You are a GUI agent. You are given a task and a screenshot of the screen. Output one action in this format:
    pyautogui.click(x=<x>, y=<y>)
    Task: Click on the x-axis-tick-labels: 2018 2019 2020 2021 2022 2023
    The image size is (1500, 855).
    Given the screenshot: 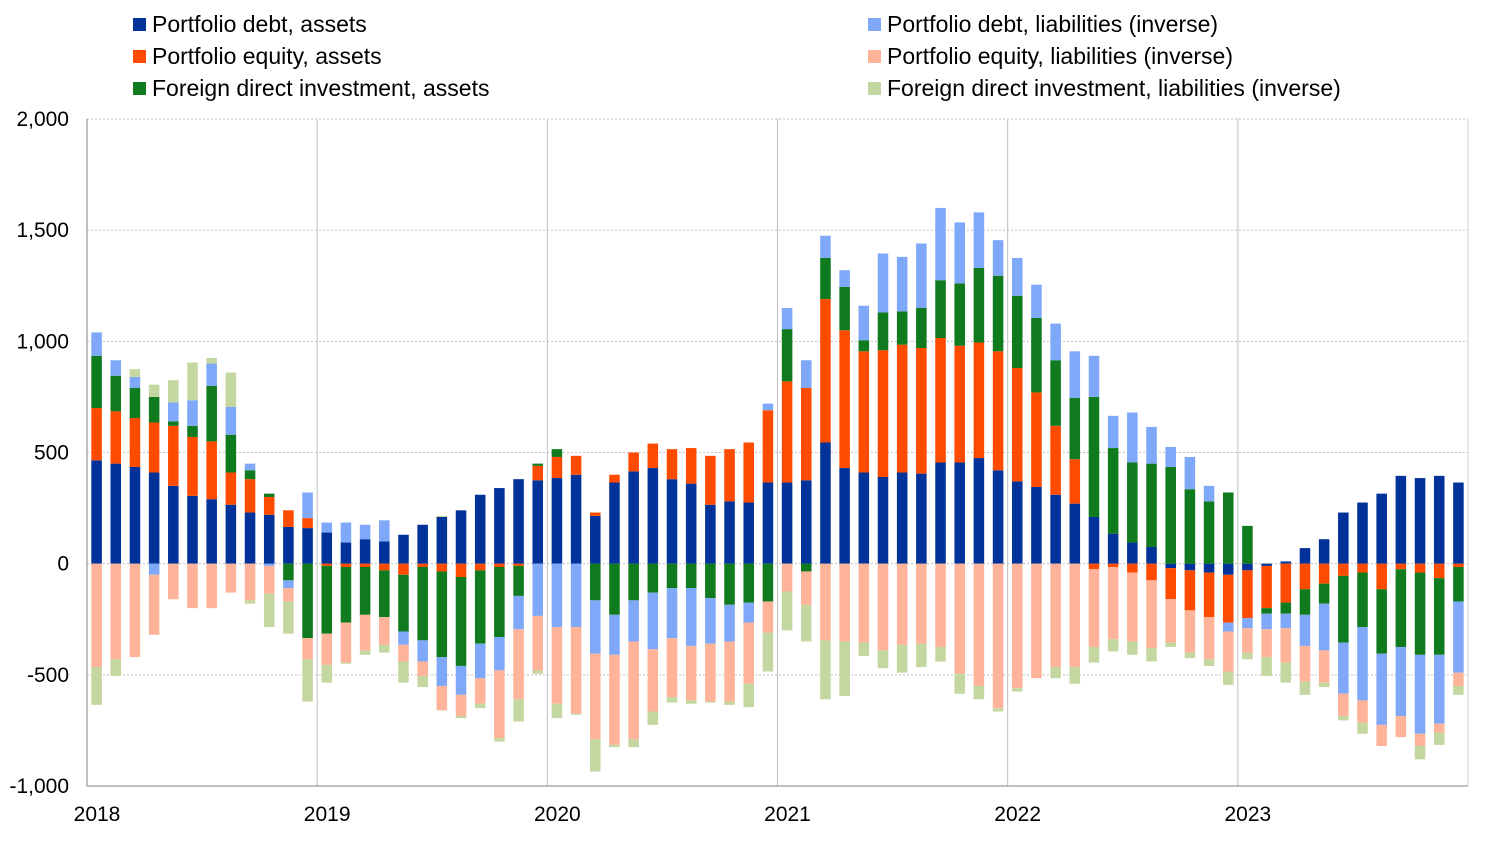 What is the action you would take?
    pyautogui.click(x=673, y=814)
    